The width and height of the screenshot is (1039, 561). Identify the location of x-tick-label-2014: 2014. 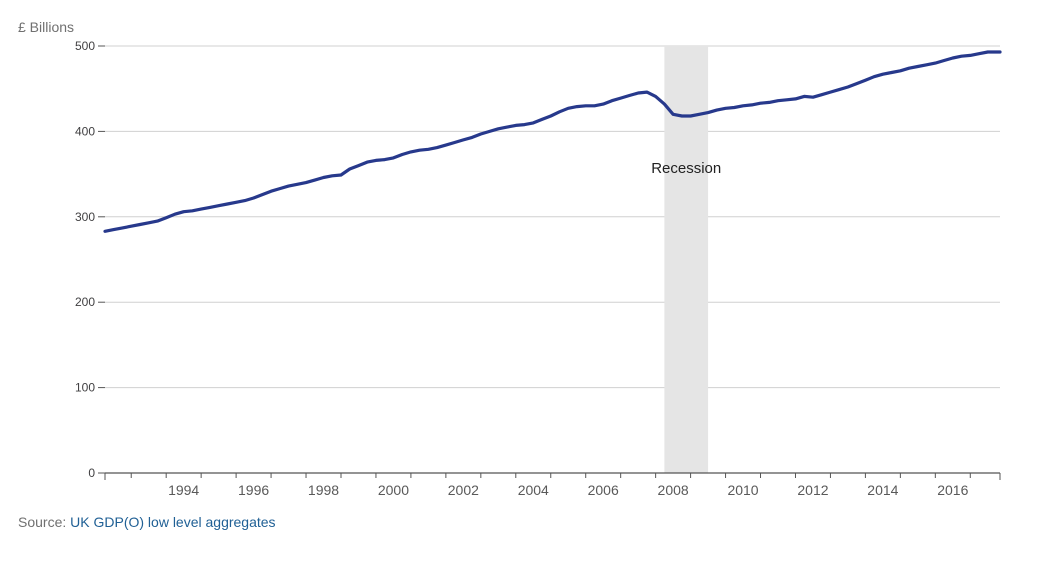
(882, 490).